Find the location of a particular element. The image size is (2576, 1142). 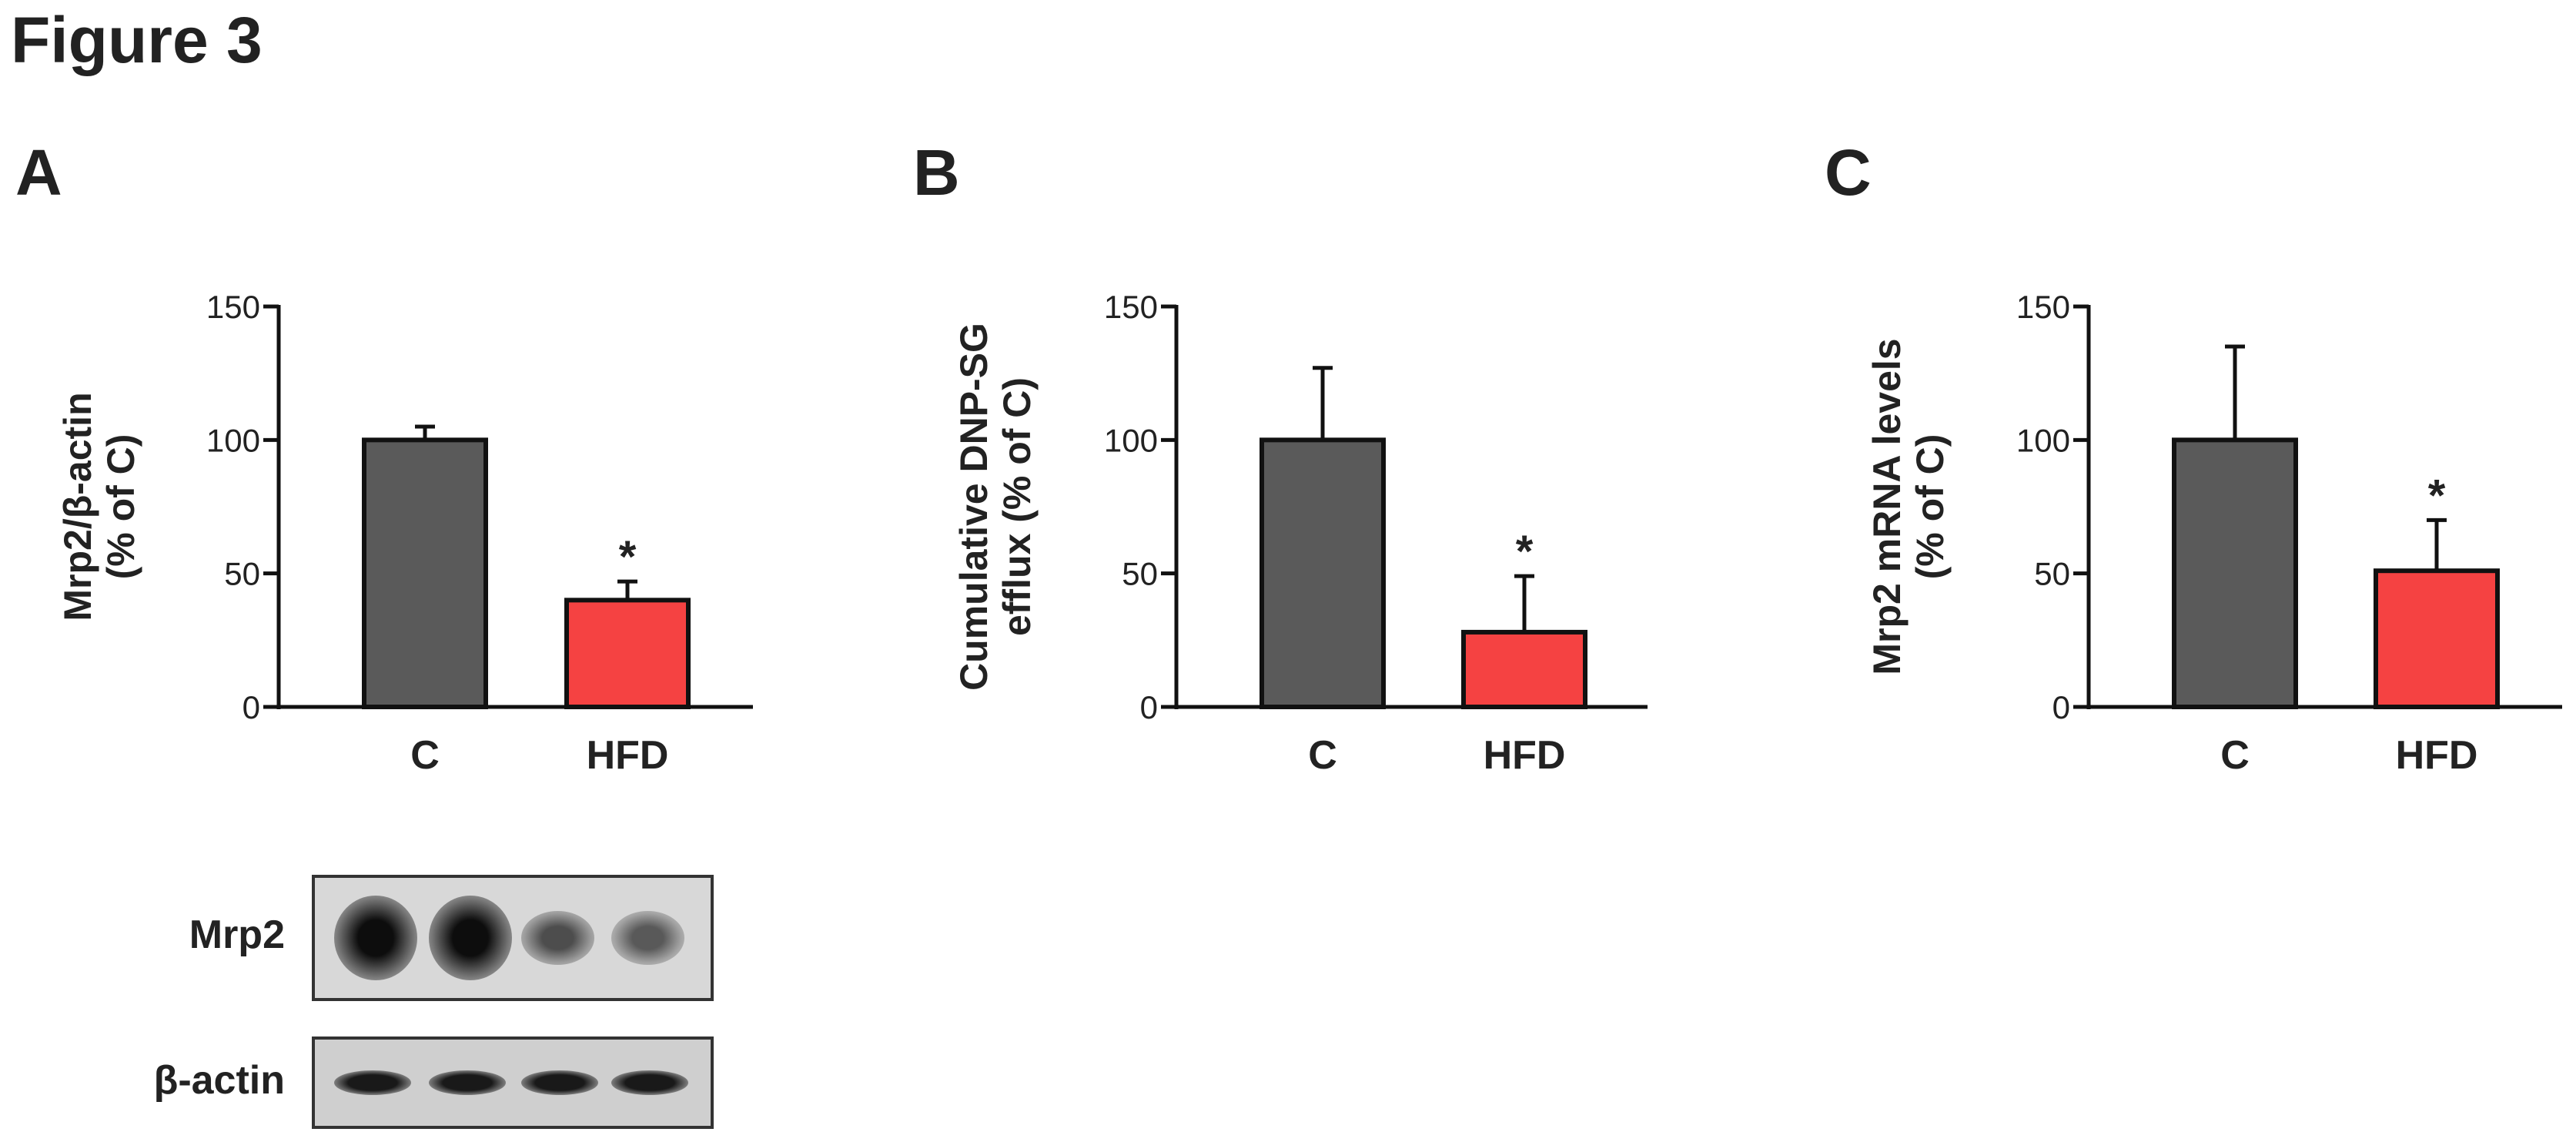

y-axis-label-line: Cumulative DNP-SG is located at coordinates (973, 507).